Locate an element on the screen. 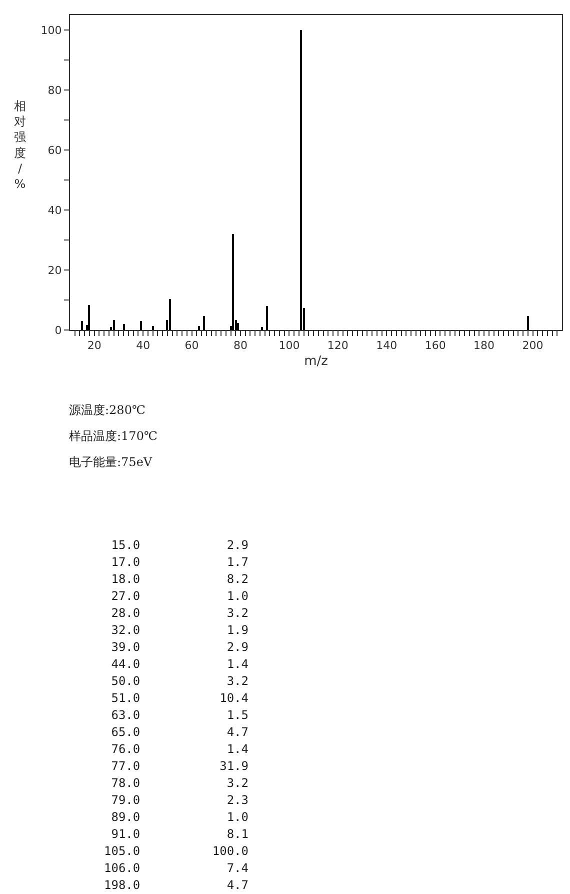 The height and width of the screenshot is (894, 570). text: 198.0 4.7 is located at coordinates (176, 885).